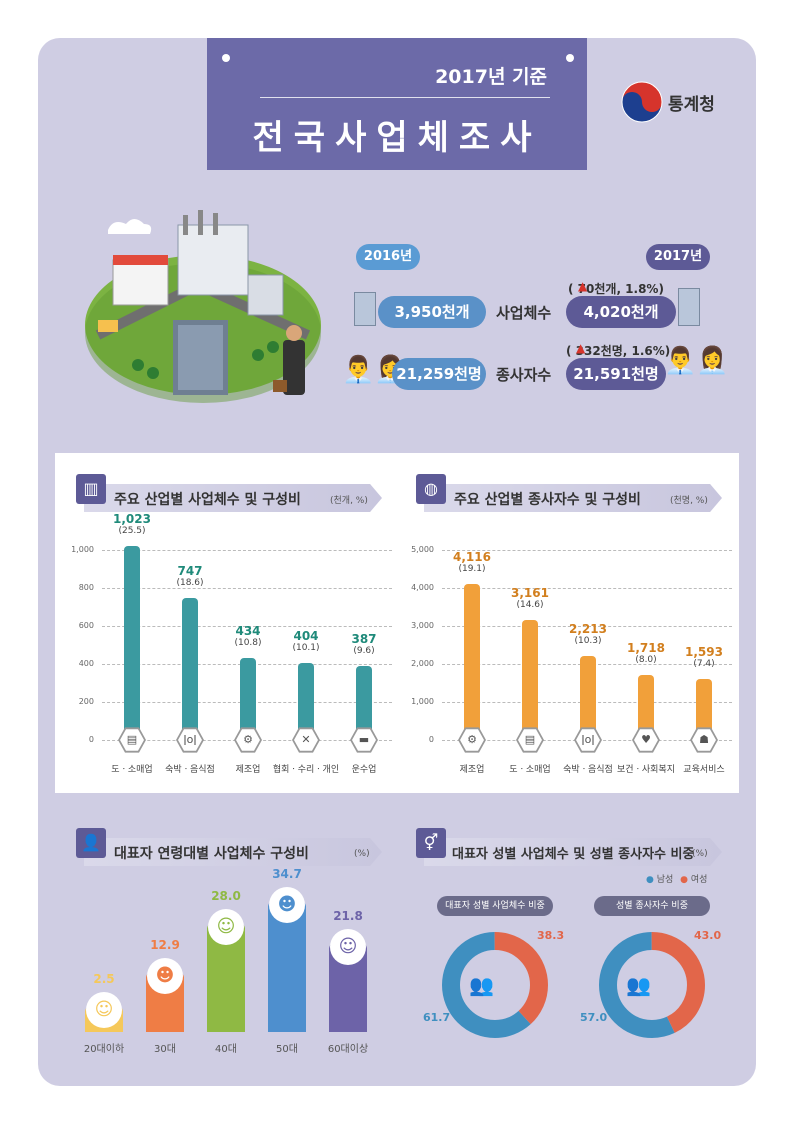  What do you see at coordinates (646, 647) in the screenshot?
I see `bar-value-label: 1,718` at bounding box center [646, 647].